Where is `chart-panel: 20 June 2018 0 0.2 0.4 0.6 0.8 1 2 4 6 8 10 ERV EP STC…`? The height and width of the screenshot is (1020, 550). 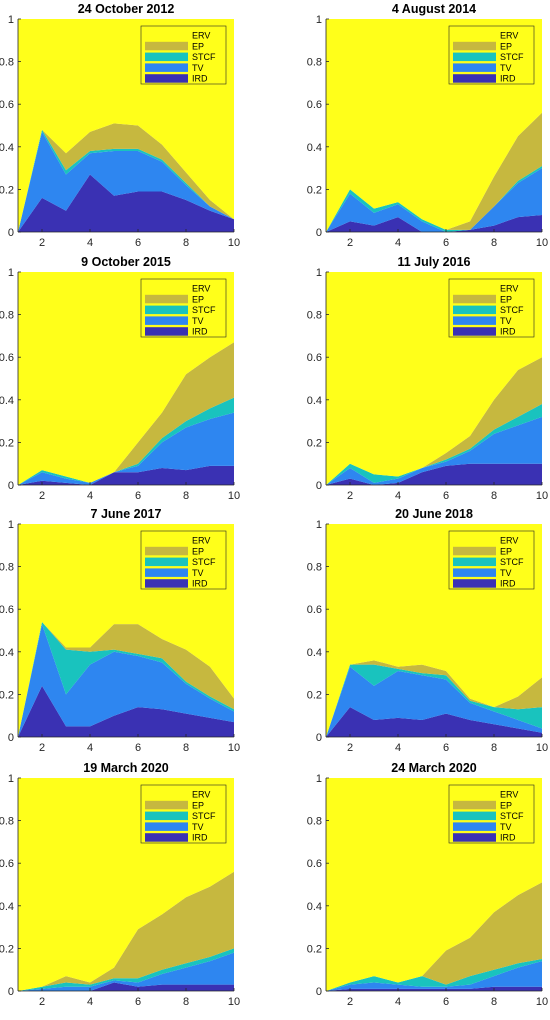
chart-panel: 20 June 2018 0 0.2 0.4 0.6 0.8 1 2 4 6 8 10 ERV EP STC… is located at coordinates (428, 633).